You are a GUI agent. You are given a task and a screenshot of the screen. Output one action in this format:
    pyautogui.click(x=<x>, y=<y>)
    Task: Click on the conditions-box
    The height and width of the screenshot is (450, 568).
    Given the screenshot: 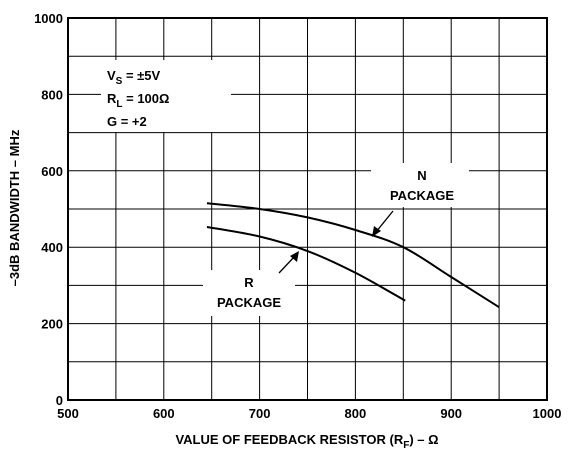 What is the action you would take?
    pyautogui.click(x=166, y=96)
    